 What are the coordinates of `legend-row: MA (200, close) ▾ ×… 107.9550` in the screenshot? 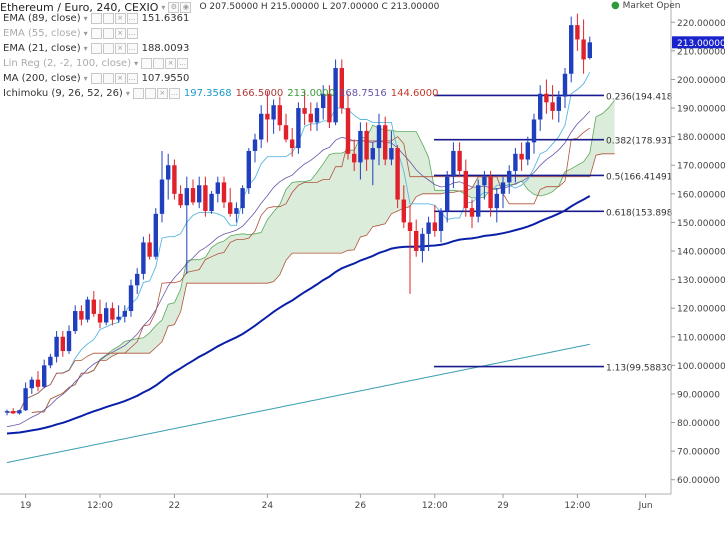 It's located at (96, 78).